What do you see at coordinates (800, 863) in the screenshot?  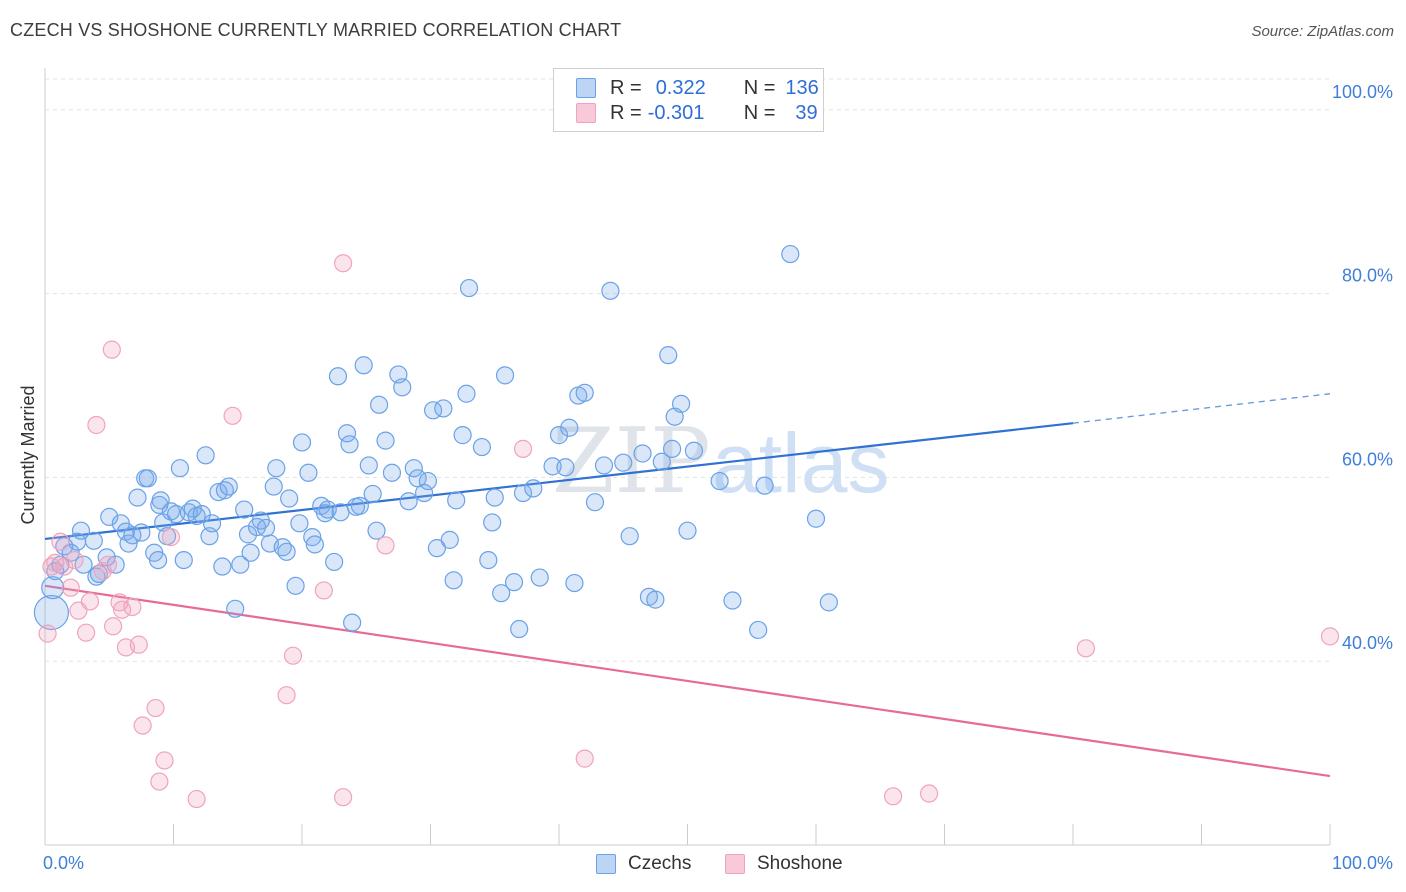 I see `legend-shoshone-label: Shoshone` at bounding box center [800, 863].